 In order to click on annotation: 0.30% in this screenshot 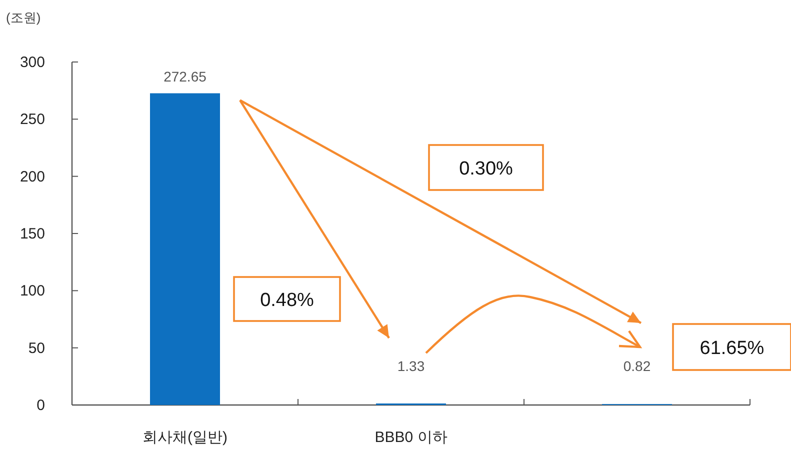, I will do `click(486, 169)`.